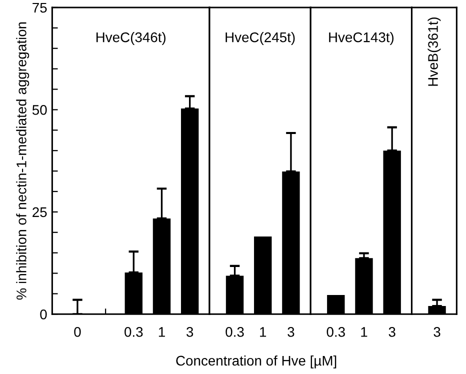 The height and width of the screenshot is (374, 466). What do you see at coordinates (131, 38) in the screenshot?
I see `text: HveC(346t)` at bounding box center [131, 38].